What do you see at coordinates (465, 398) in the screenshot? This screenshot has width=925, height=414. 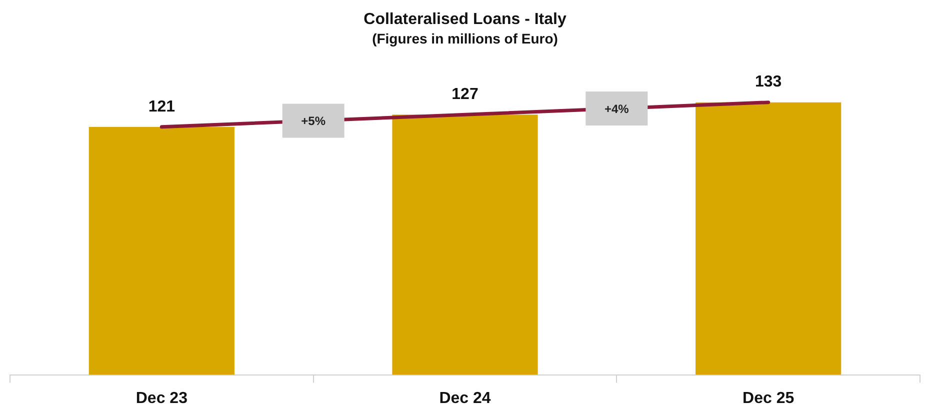 I see `x-tick-label: Dec 24` at bounding box center [465, 398].